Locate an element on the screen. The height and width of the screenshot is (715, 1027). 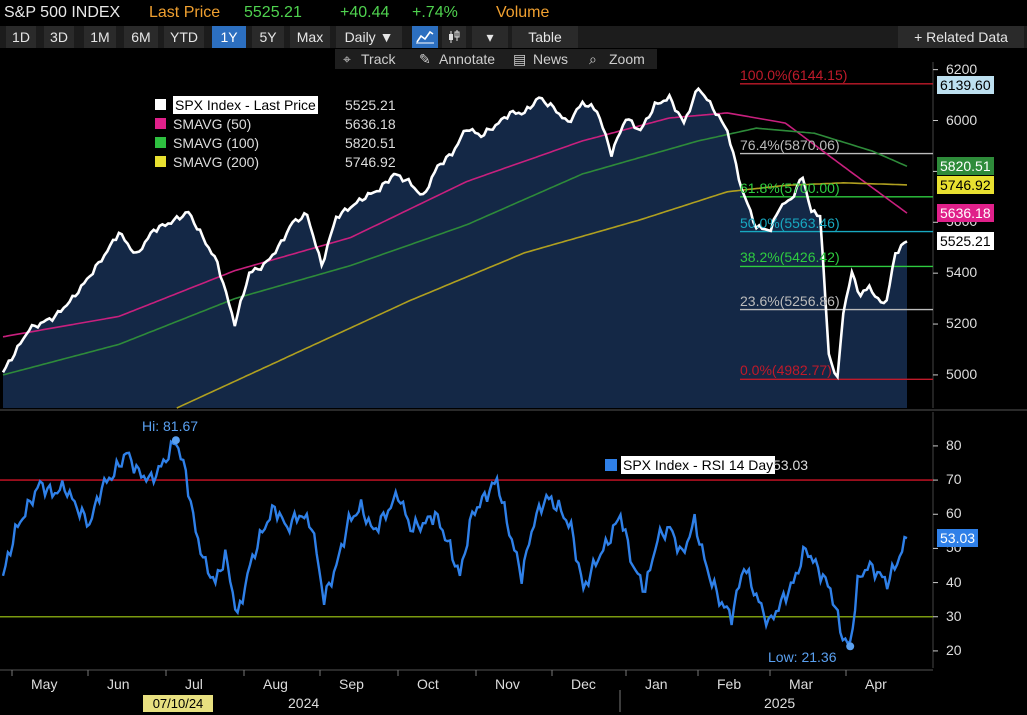
tab-5y: 5Y is located at coordinates (268, 37).